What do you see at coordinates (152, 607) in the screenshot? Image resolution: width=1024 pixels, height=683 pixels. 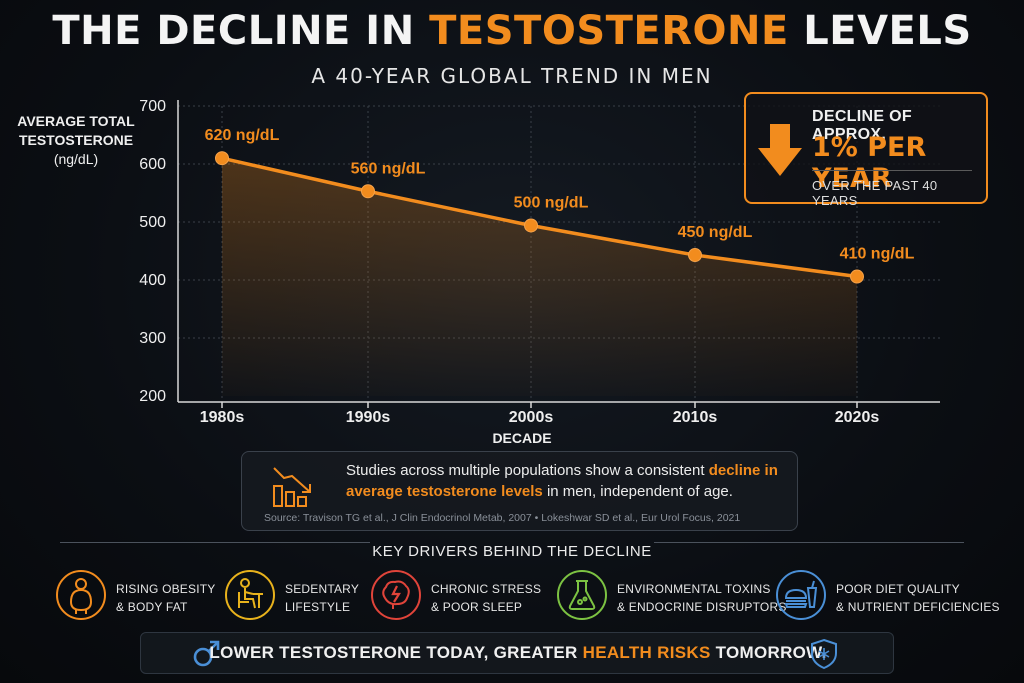 I see `driver-obesity-line2: & BODY FAT` at bounding box center [152, 607].